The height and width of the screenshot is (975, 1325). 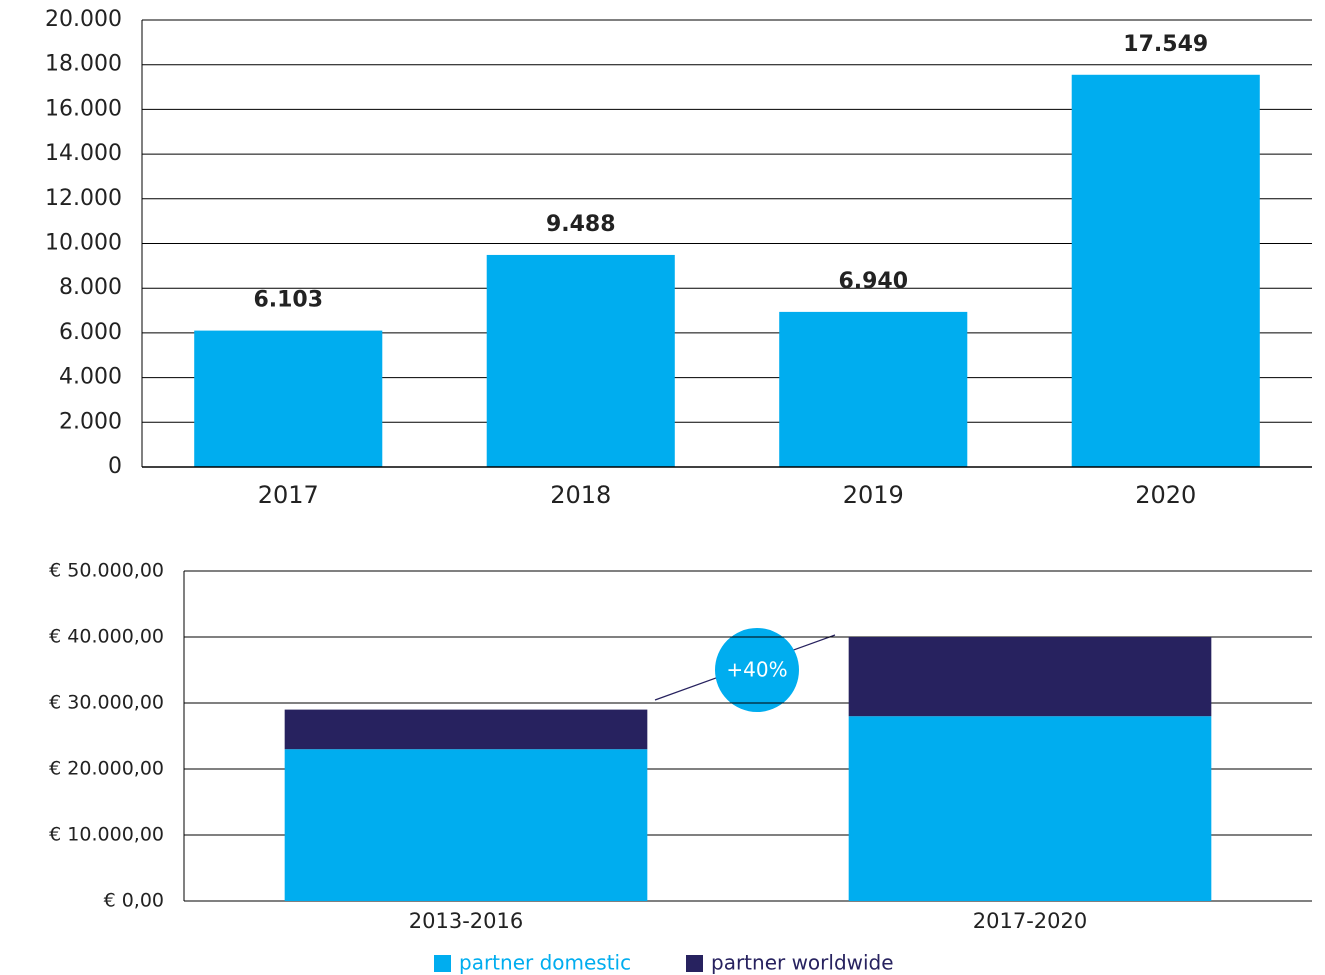 What do you see at coordinates (873, 281) in the screenshot?
I see `value-label: 6.940` at bounding box center [873, 281].